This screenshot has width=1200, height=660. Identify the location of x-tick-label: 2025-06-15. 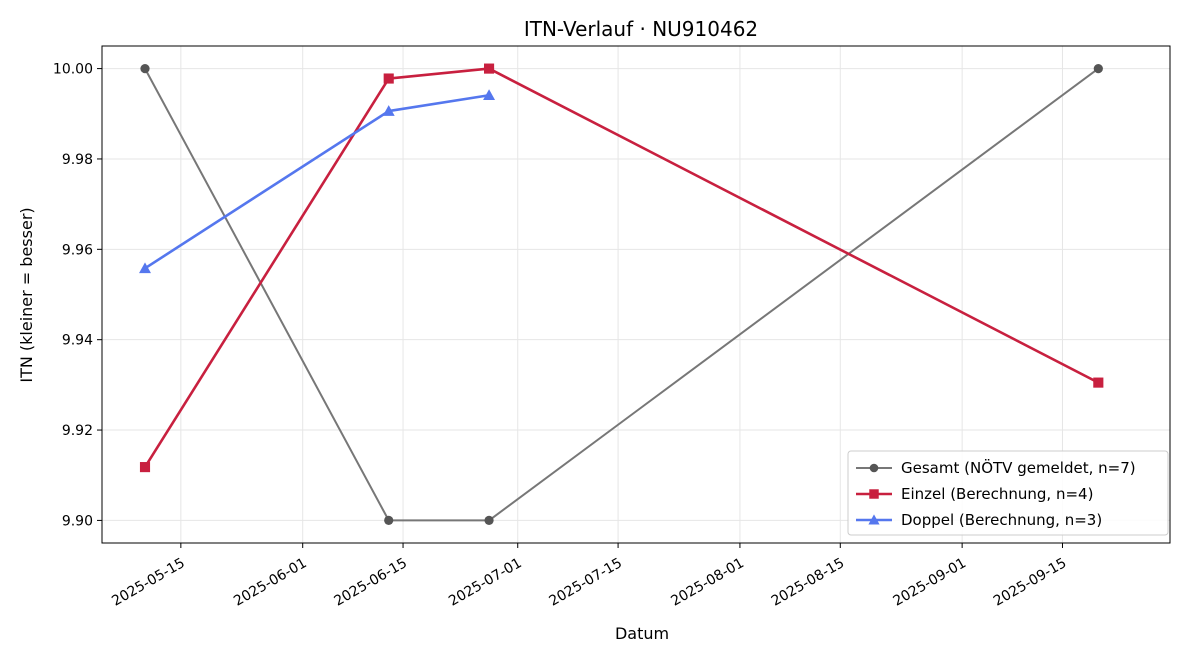
(370, 582).